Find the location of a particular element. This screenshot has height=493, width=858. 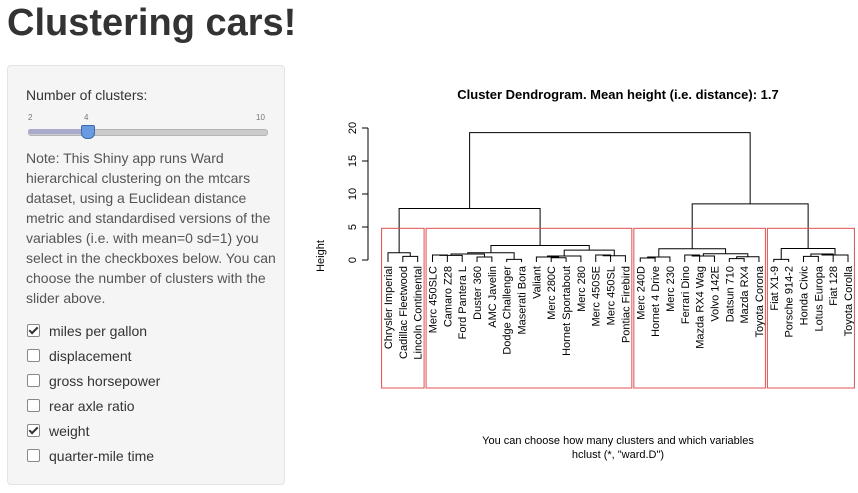

y-tick-label: 0 is located at coordinates (353, 260).